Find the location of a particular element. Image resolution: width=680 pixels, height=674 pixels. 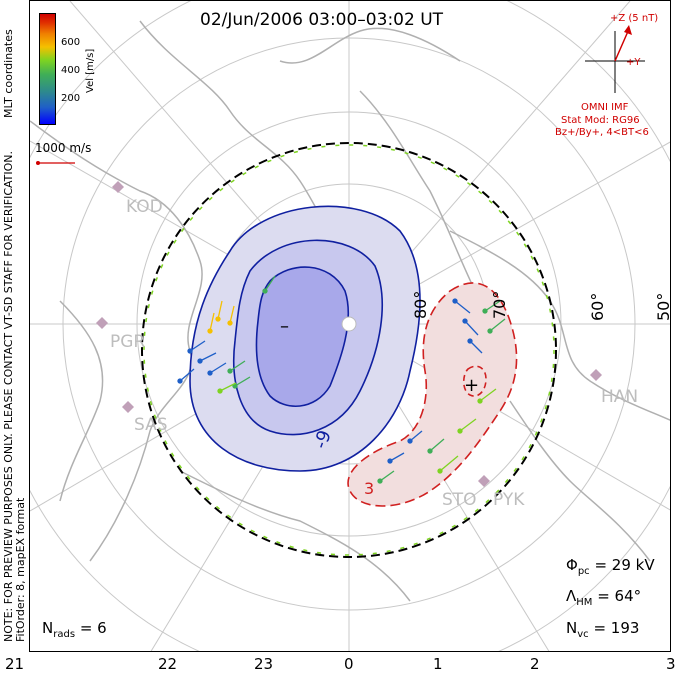

positive-cell-outer is located at coordinates (432, 394).